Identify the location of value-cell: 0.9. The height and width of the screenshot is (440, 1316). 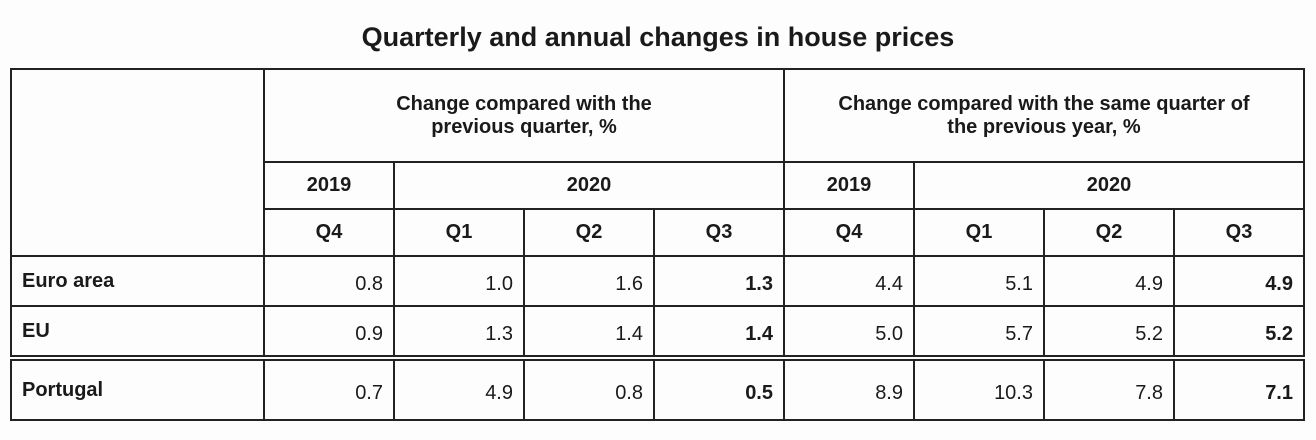
(329, 332).